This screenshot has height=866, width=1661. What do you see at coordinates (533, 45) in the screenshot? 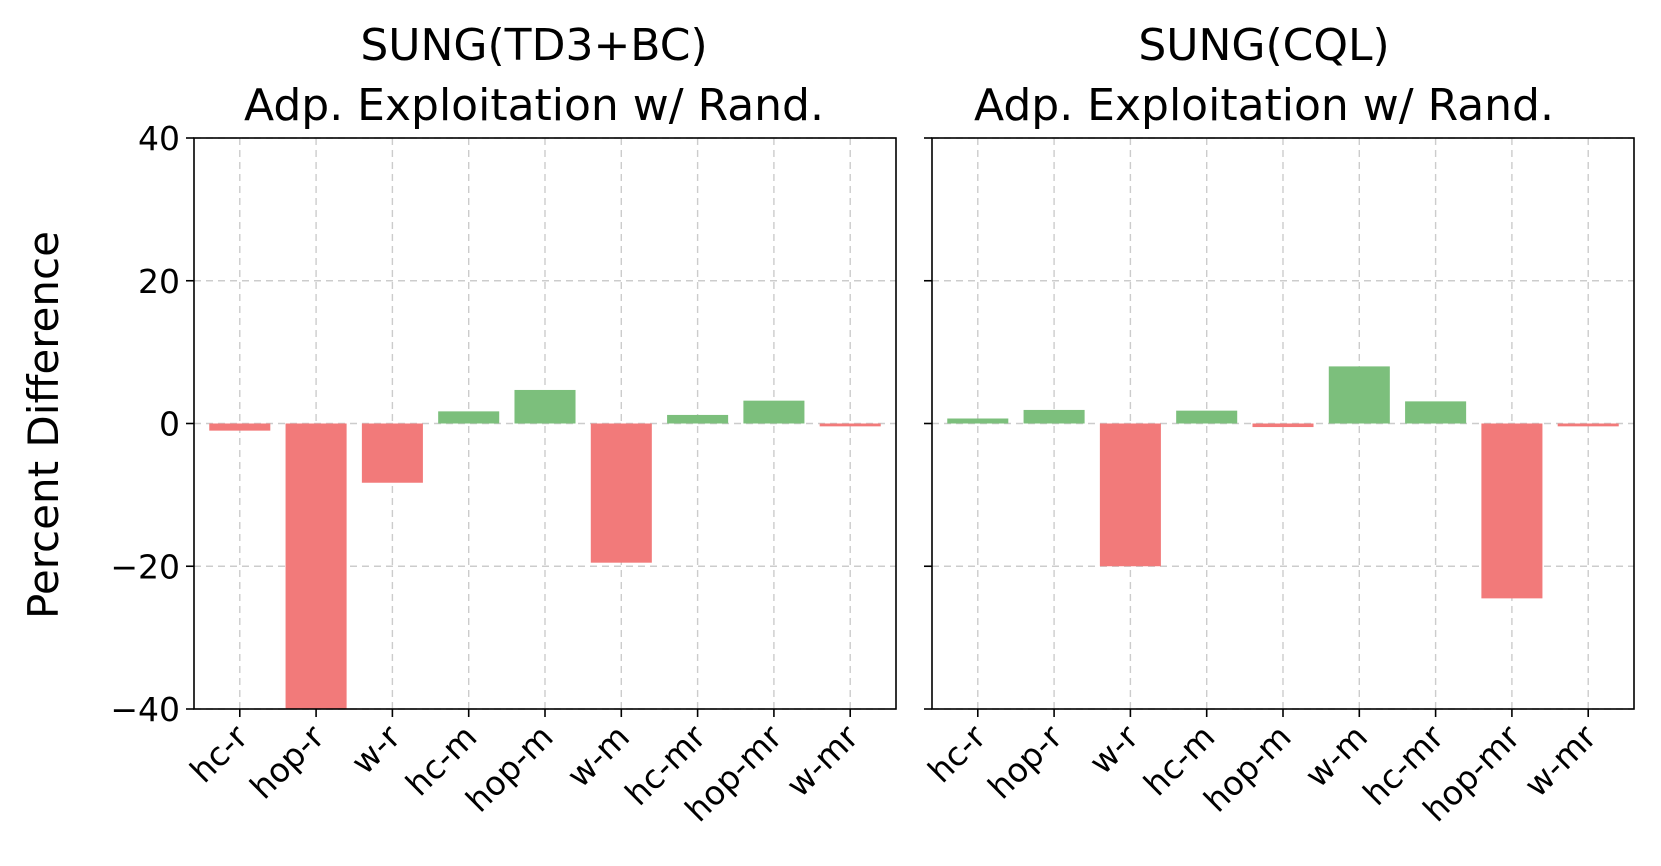
I see `chart-title-line1: SUNG(TD3+BC)` at bounding box center [533, 45].